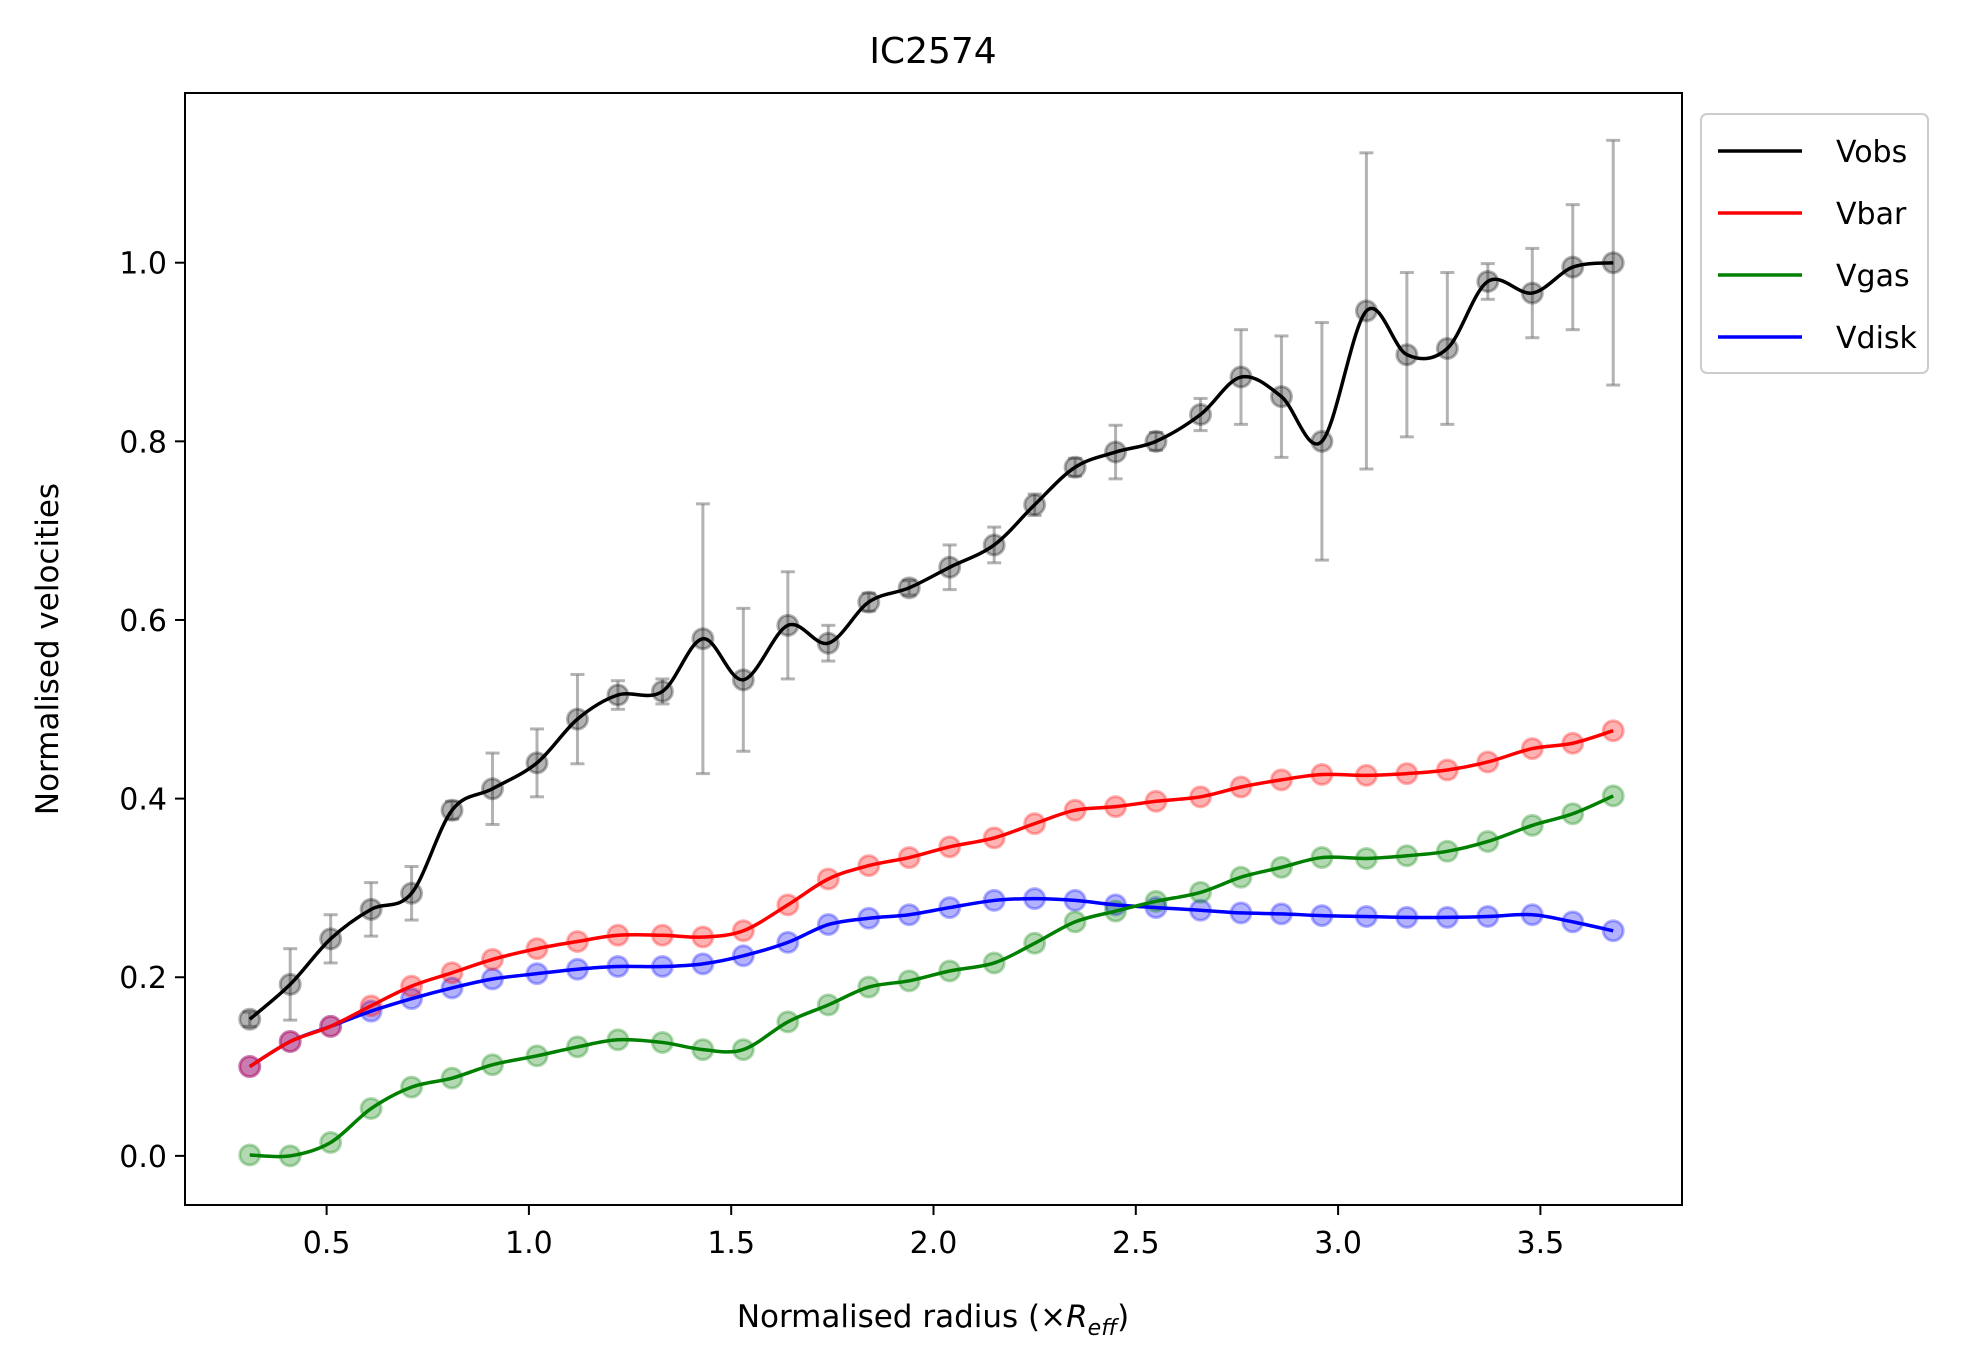 This screenshot has height=1362, width=1985. What do you see at coordinates (1613, 796) in the screenshot?
I see `vgas-point` at bounding box center [1613, 796].